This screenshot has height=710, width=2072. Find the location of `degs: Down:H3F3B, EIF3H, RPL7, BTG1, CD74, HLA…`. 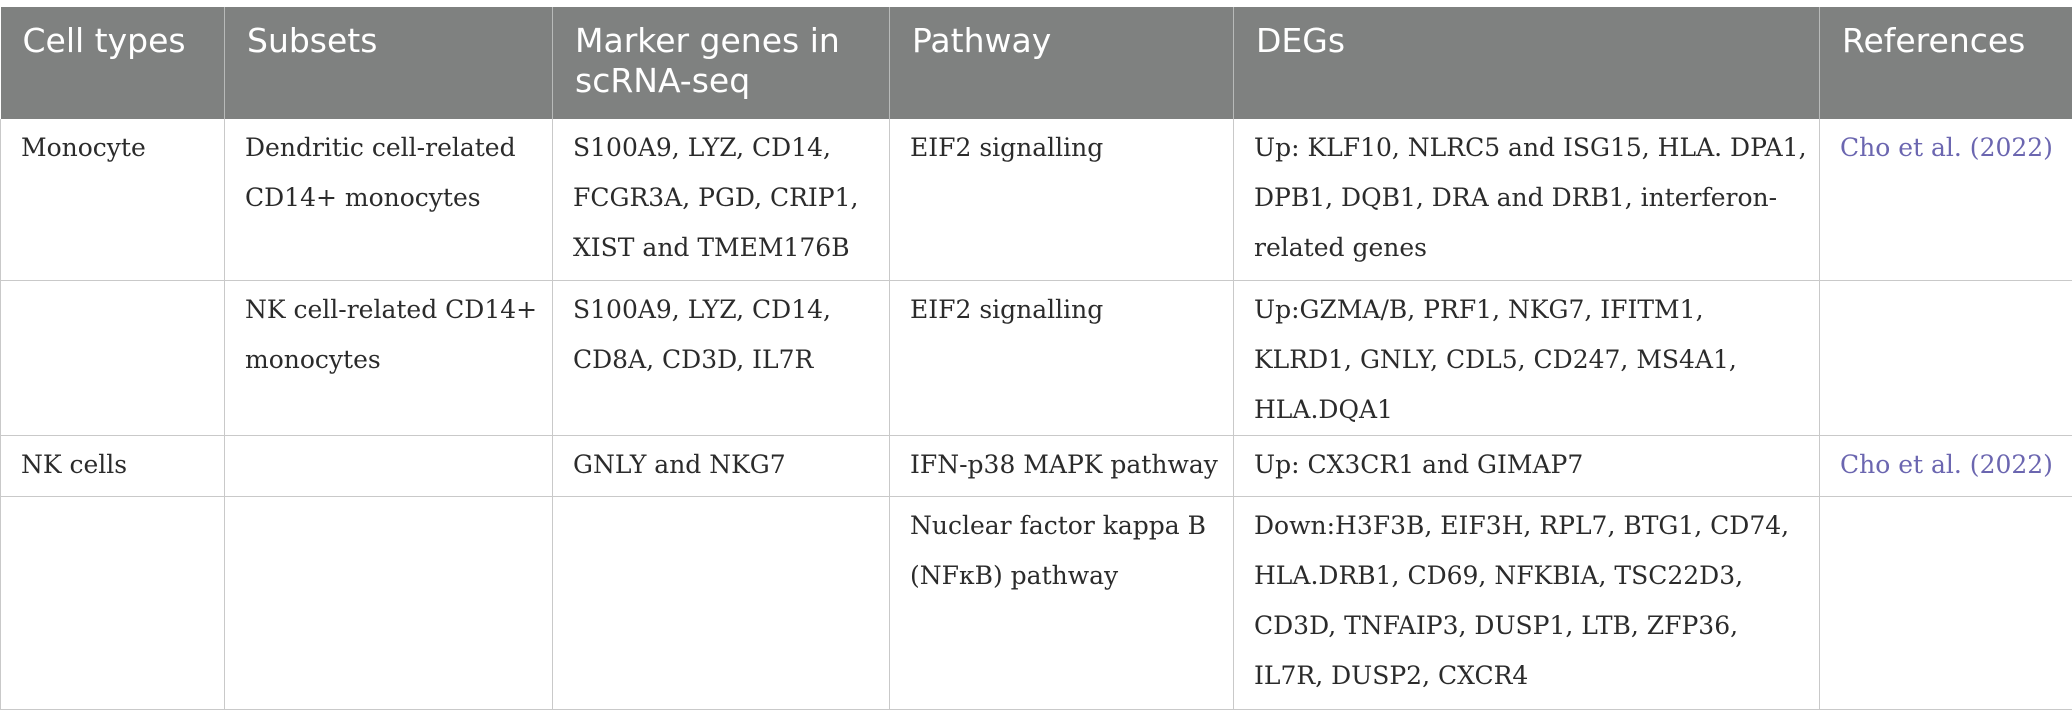

degs: Down:H3F3B, EIF3H, RPL7, BTG1, CD74, HLA… is located at coordinates (1527, 602).